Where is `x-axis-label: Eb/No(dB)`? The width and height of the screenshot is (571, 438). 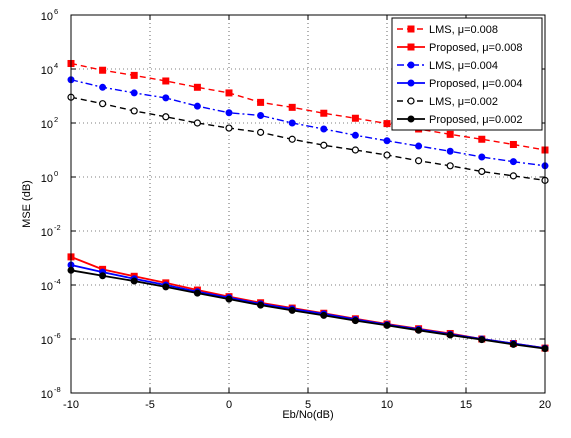
x-axis-label: Eb/No(dB) is located at coordinates (307, 415).